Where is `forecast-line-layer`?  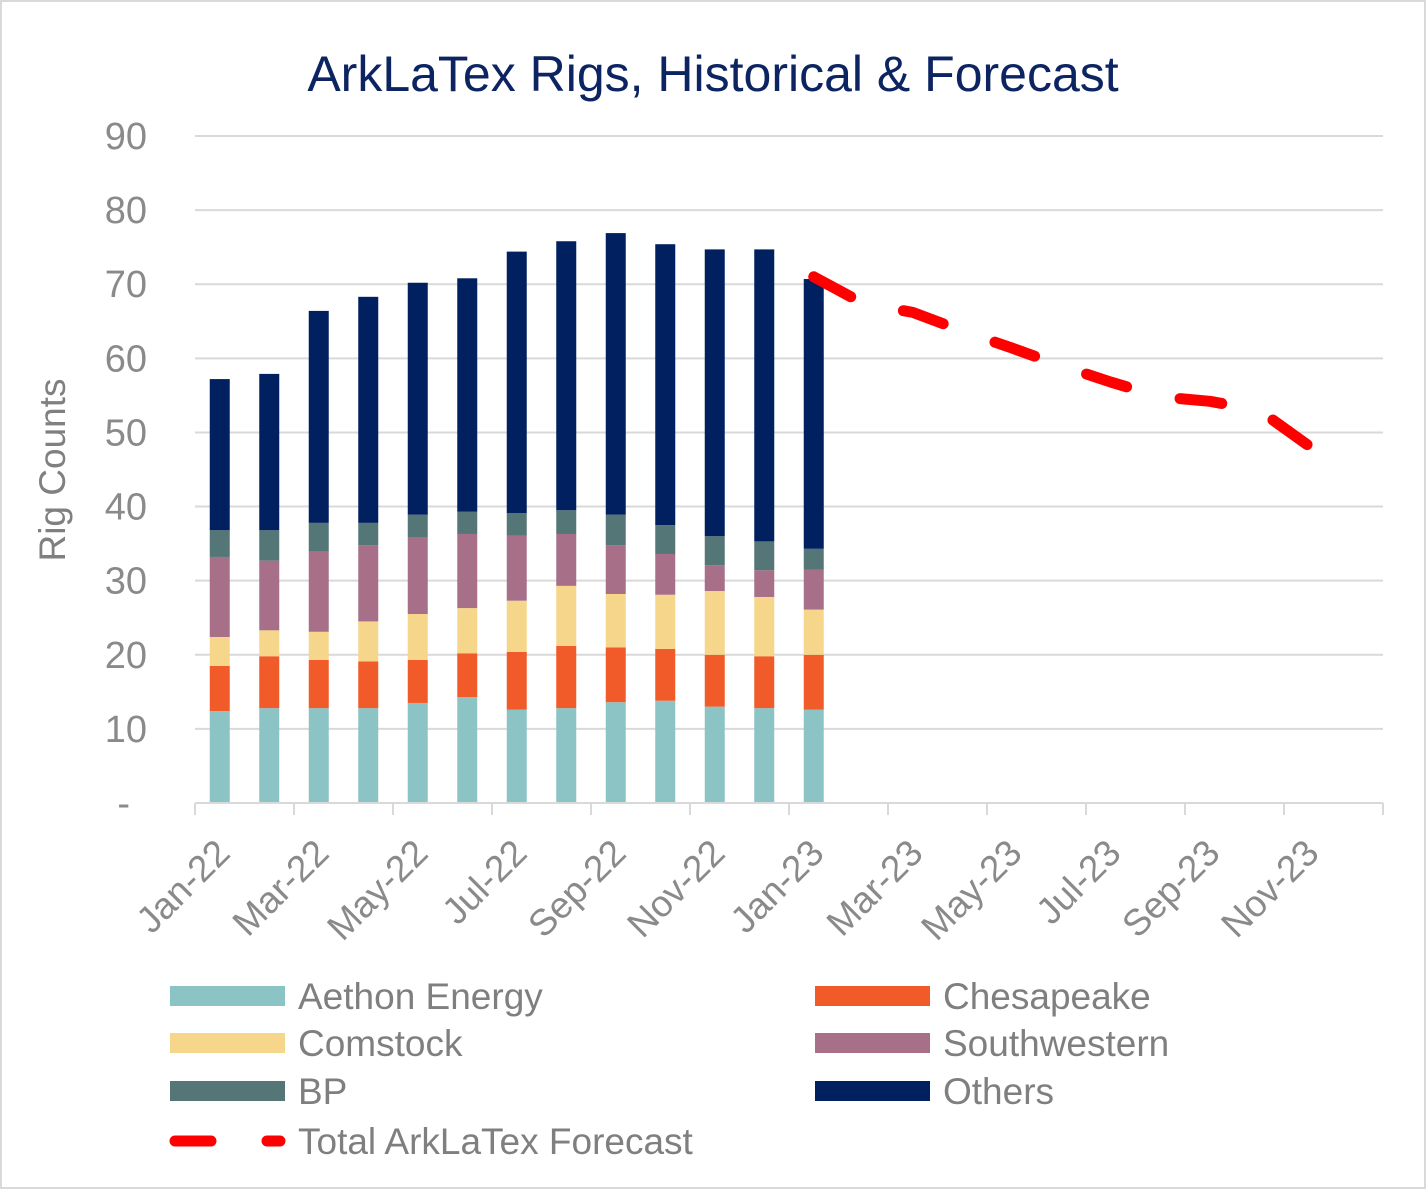 forecast-line-layer is located at coordinates (1061, 361).